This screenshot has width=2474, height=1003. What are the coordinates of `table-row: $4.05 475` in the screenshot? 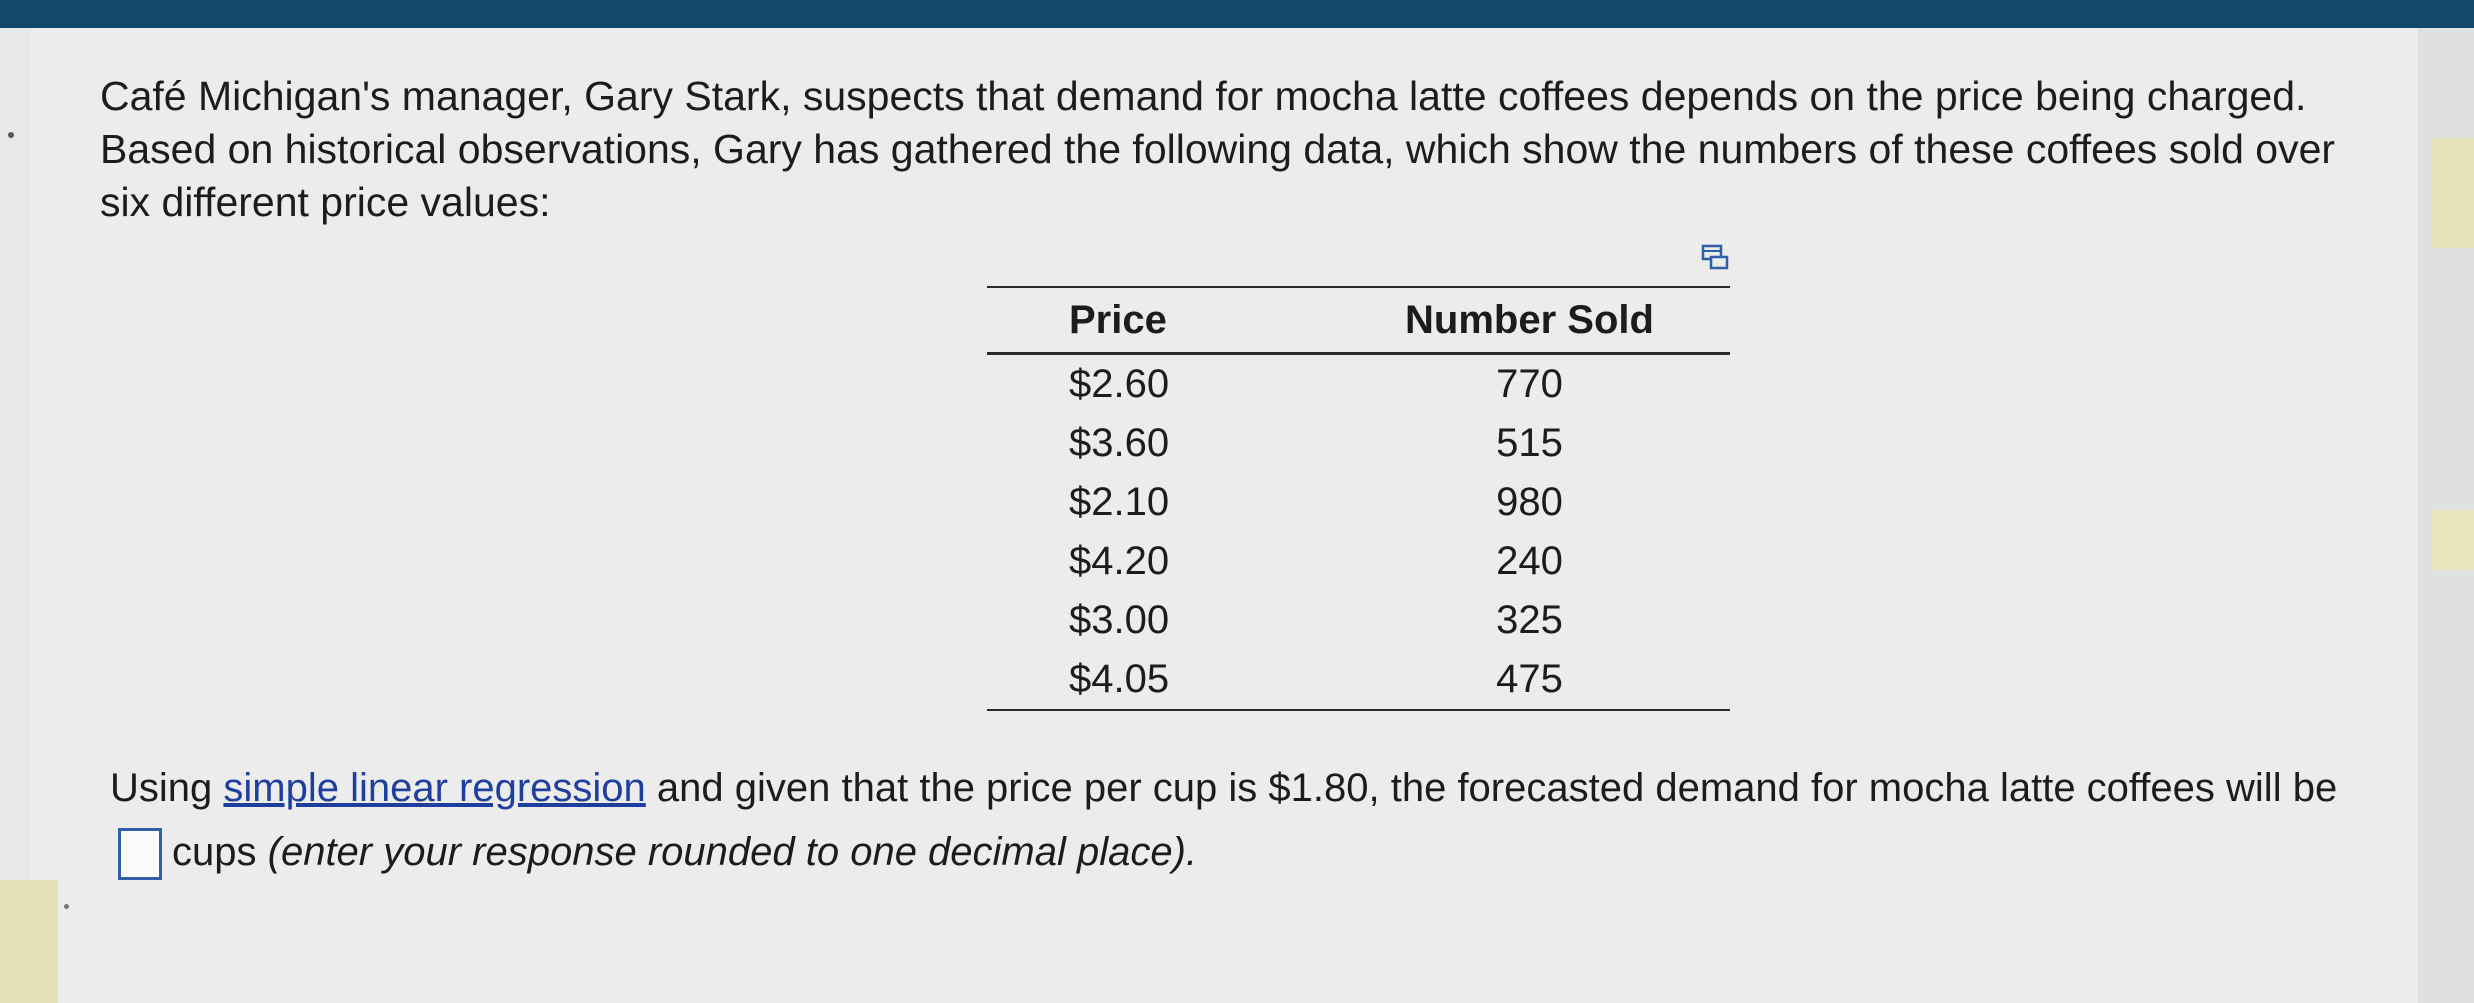 It's located at (1358, 680).